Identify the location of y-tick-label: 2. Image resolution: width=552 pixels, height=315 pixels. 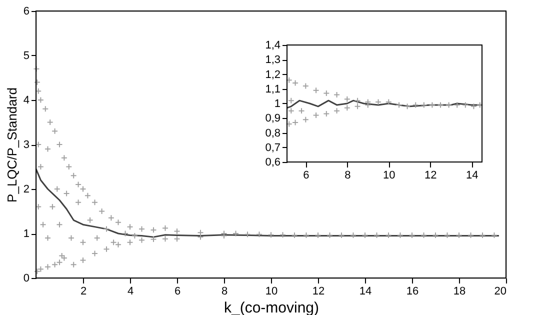
(26, 190).